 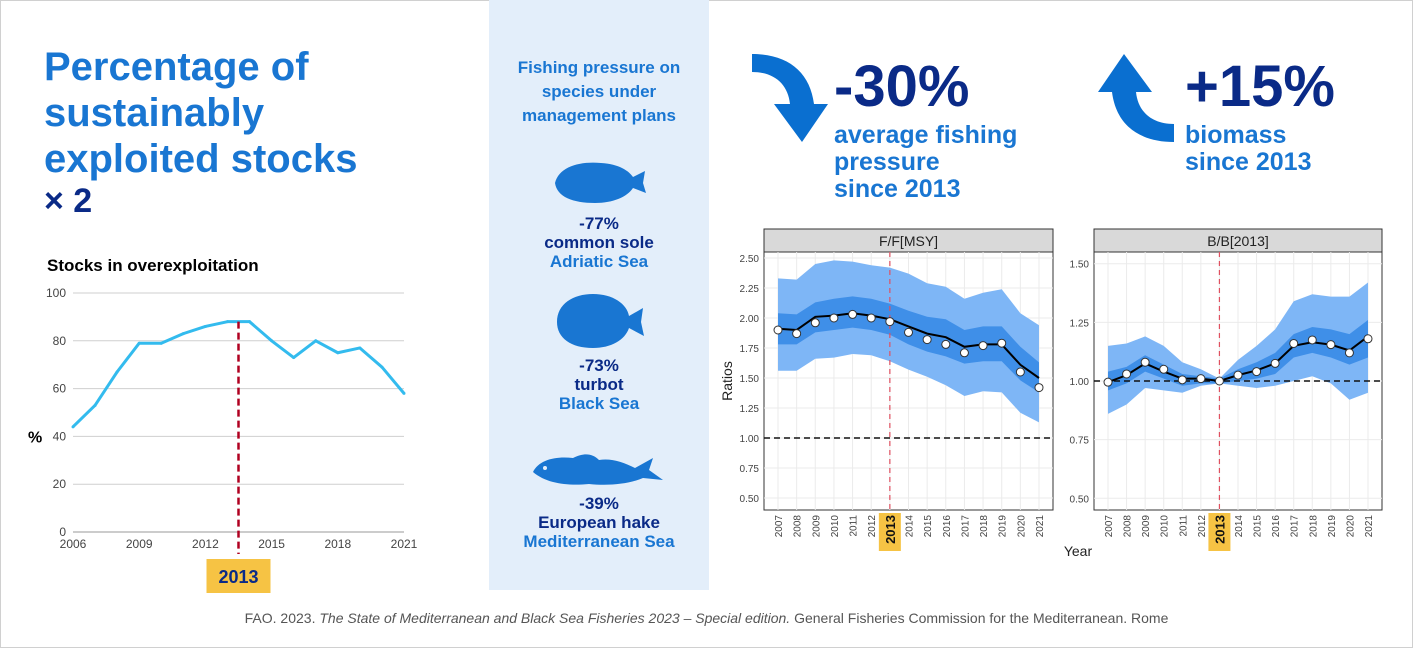 I want to click on y-axis-title: Ratios, so click(x=727, y=381).